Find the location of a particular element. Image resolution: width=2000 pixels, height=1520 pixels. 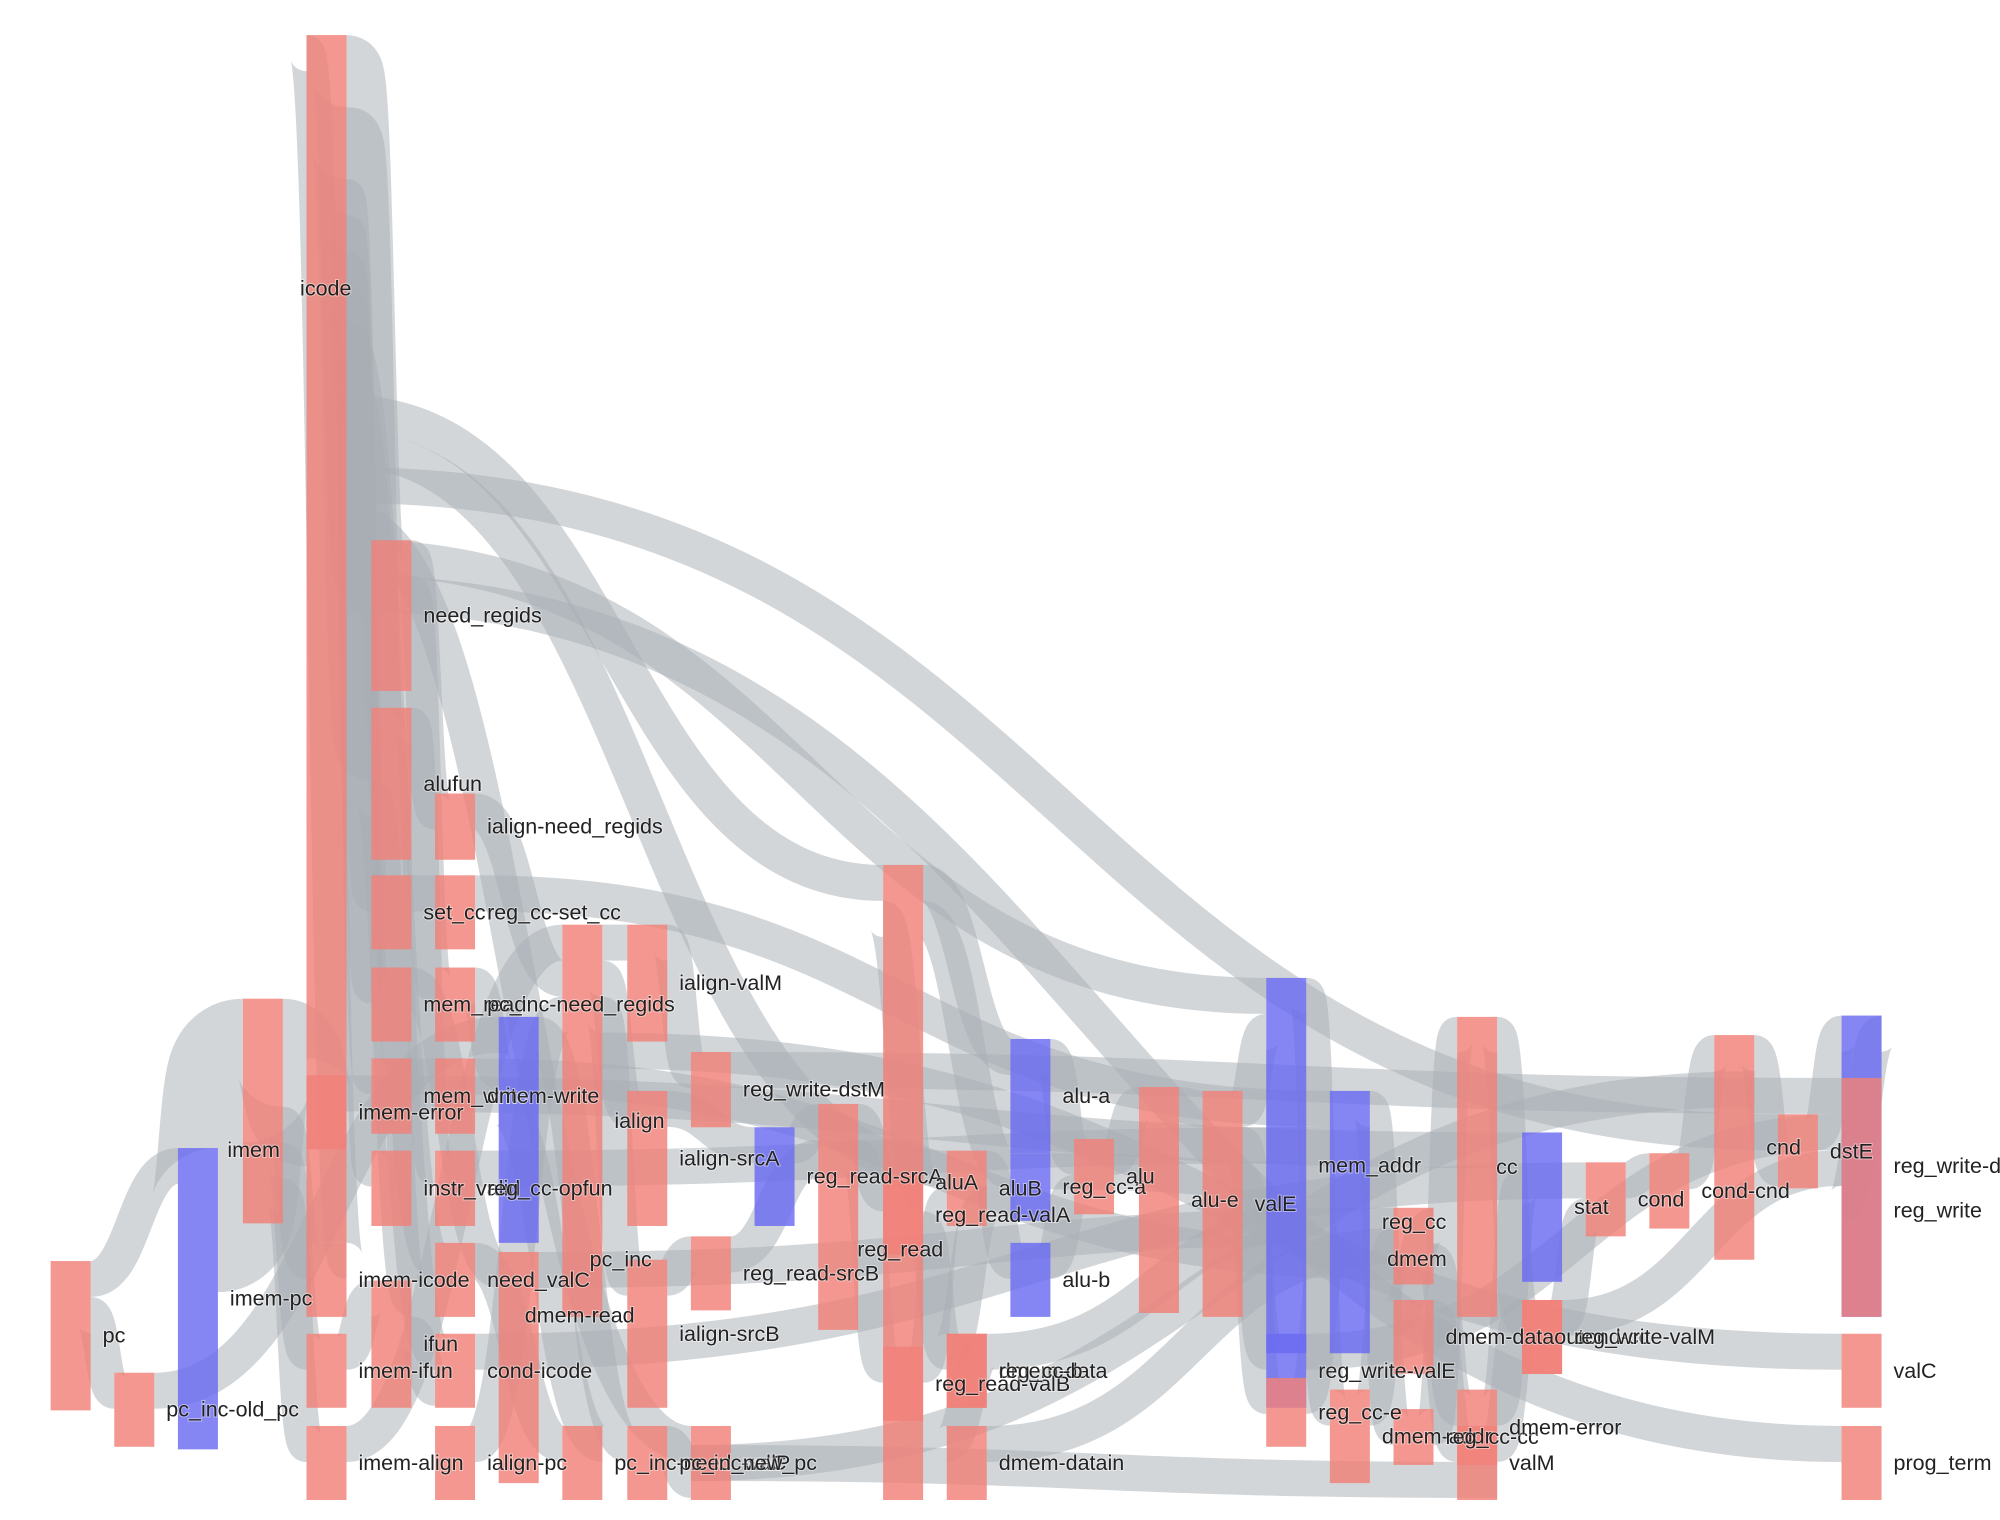

node-reg_cc-a is located at coordinates (1030, 1187).